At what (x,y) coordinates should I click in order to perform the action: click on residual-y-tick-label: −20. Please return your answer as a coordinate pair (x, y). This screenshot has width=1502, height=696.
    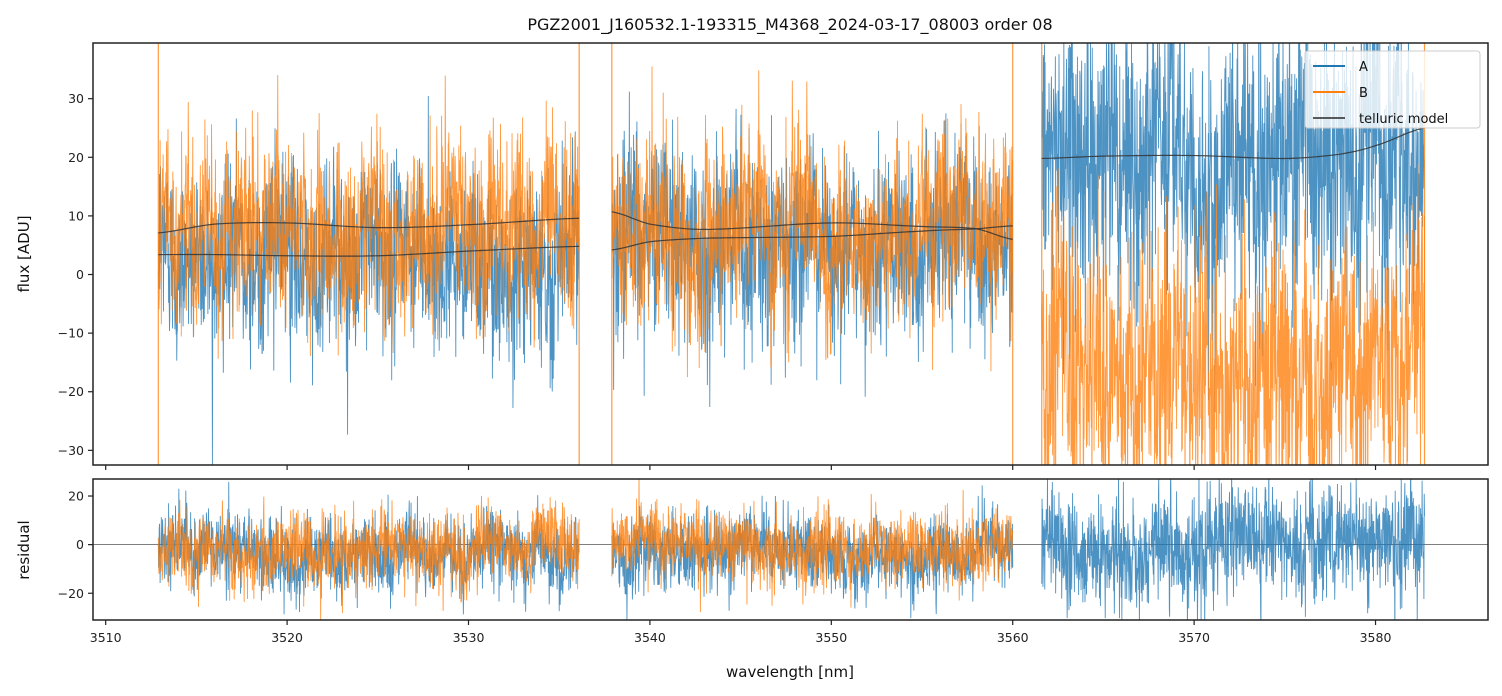
    Looking at the image, I should click on (71, 593).